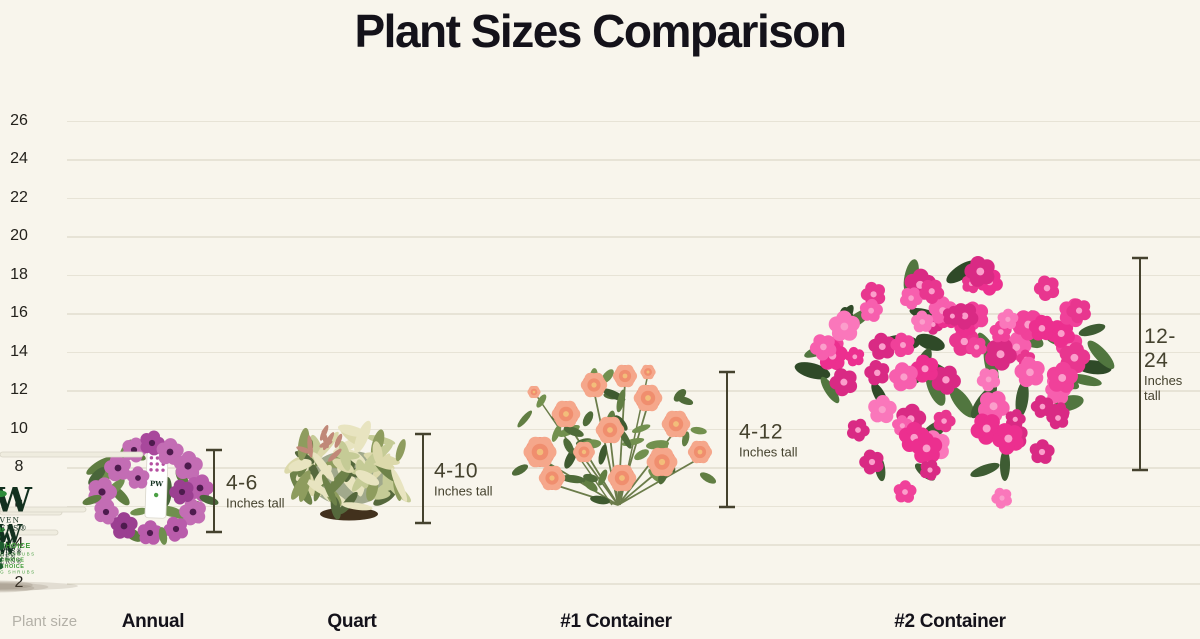  What do you see at coordinates (19, 390) in the screenshot?
I see `y-tick-label: 12` at bounding box center [19, 390].